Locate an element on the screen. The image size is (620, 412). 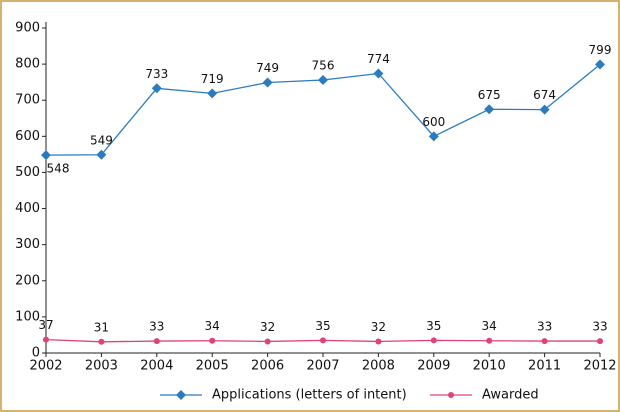
y-tick-label: 400 is located at coordinates (27, 208).